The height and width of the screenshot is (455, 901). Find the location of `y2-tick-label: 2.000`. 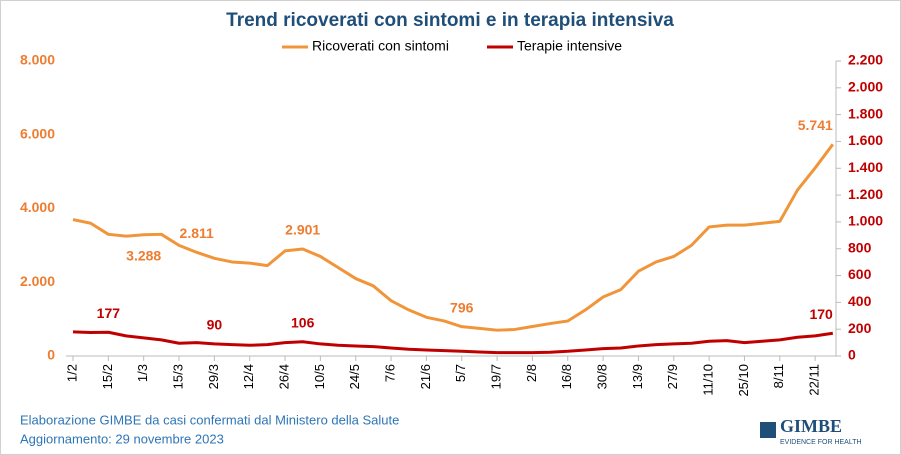

y2-tick-label: 2.000 is located at coordinates (865, 87).